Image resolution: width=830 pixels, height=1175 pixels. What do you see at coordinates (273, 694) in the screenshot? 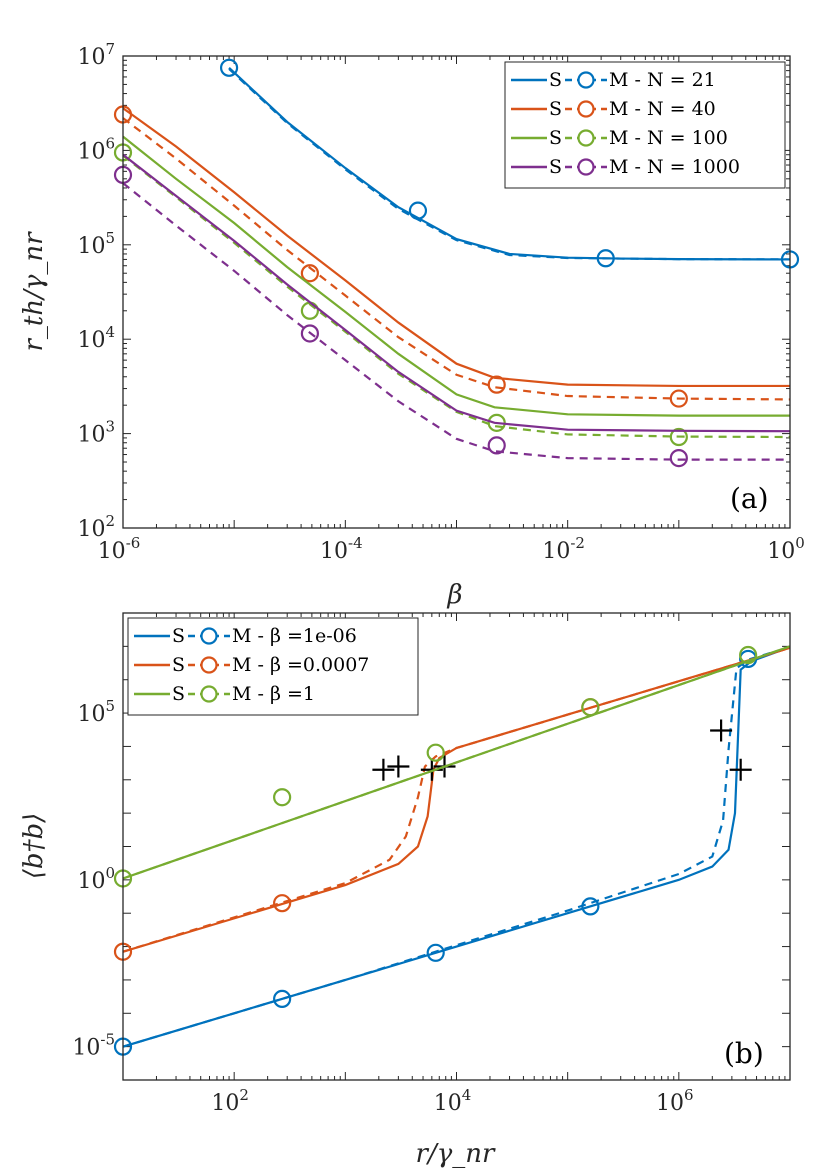
I see `panel-b-legend-m-label: M - β =1` at bounding box center [273, 694].